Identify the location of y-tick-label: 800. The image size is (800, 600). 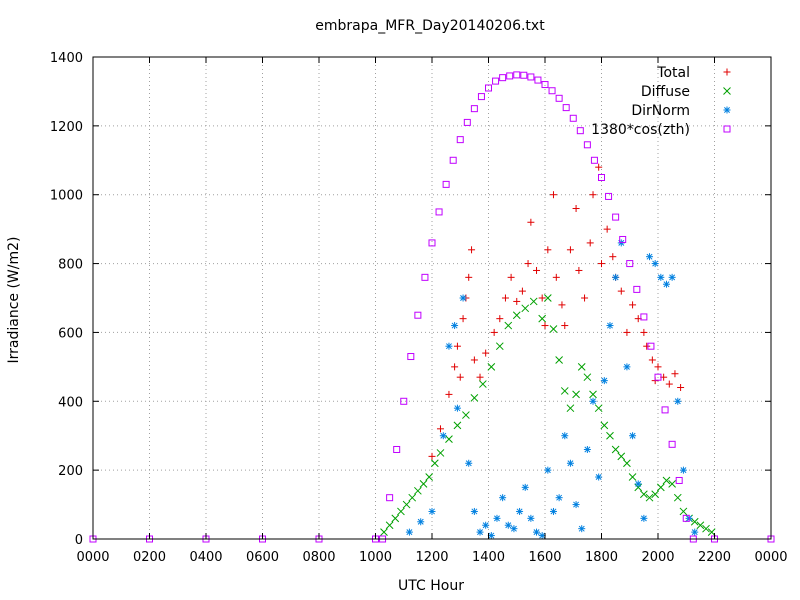
(70, 265).